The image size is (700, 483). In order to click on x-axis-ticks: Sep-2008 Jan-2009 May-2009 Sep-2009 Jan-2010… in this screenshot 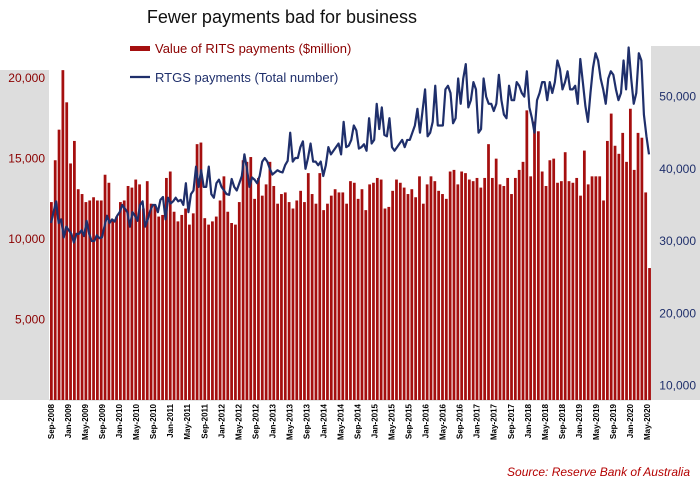, I will do `click(349, 421)`.